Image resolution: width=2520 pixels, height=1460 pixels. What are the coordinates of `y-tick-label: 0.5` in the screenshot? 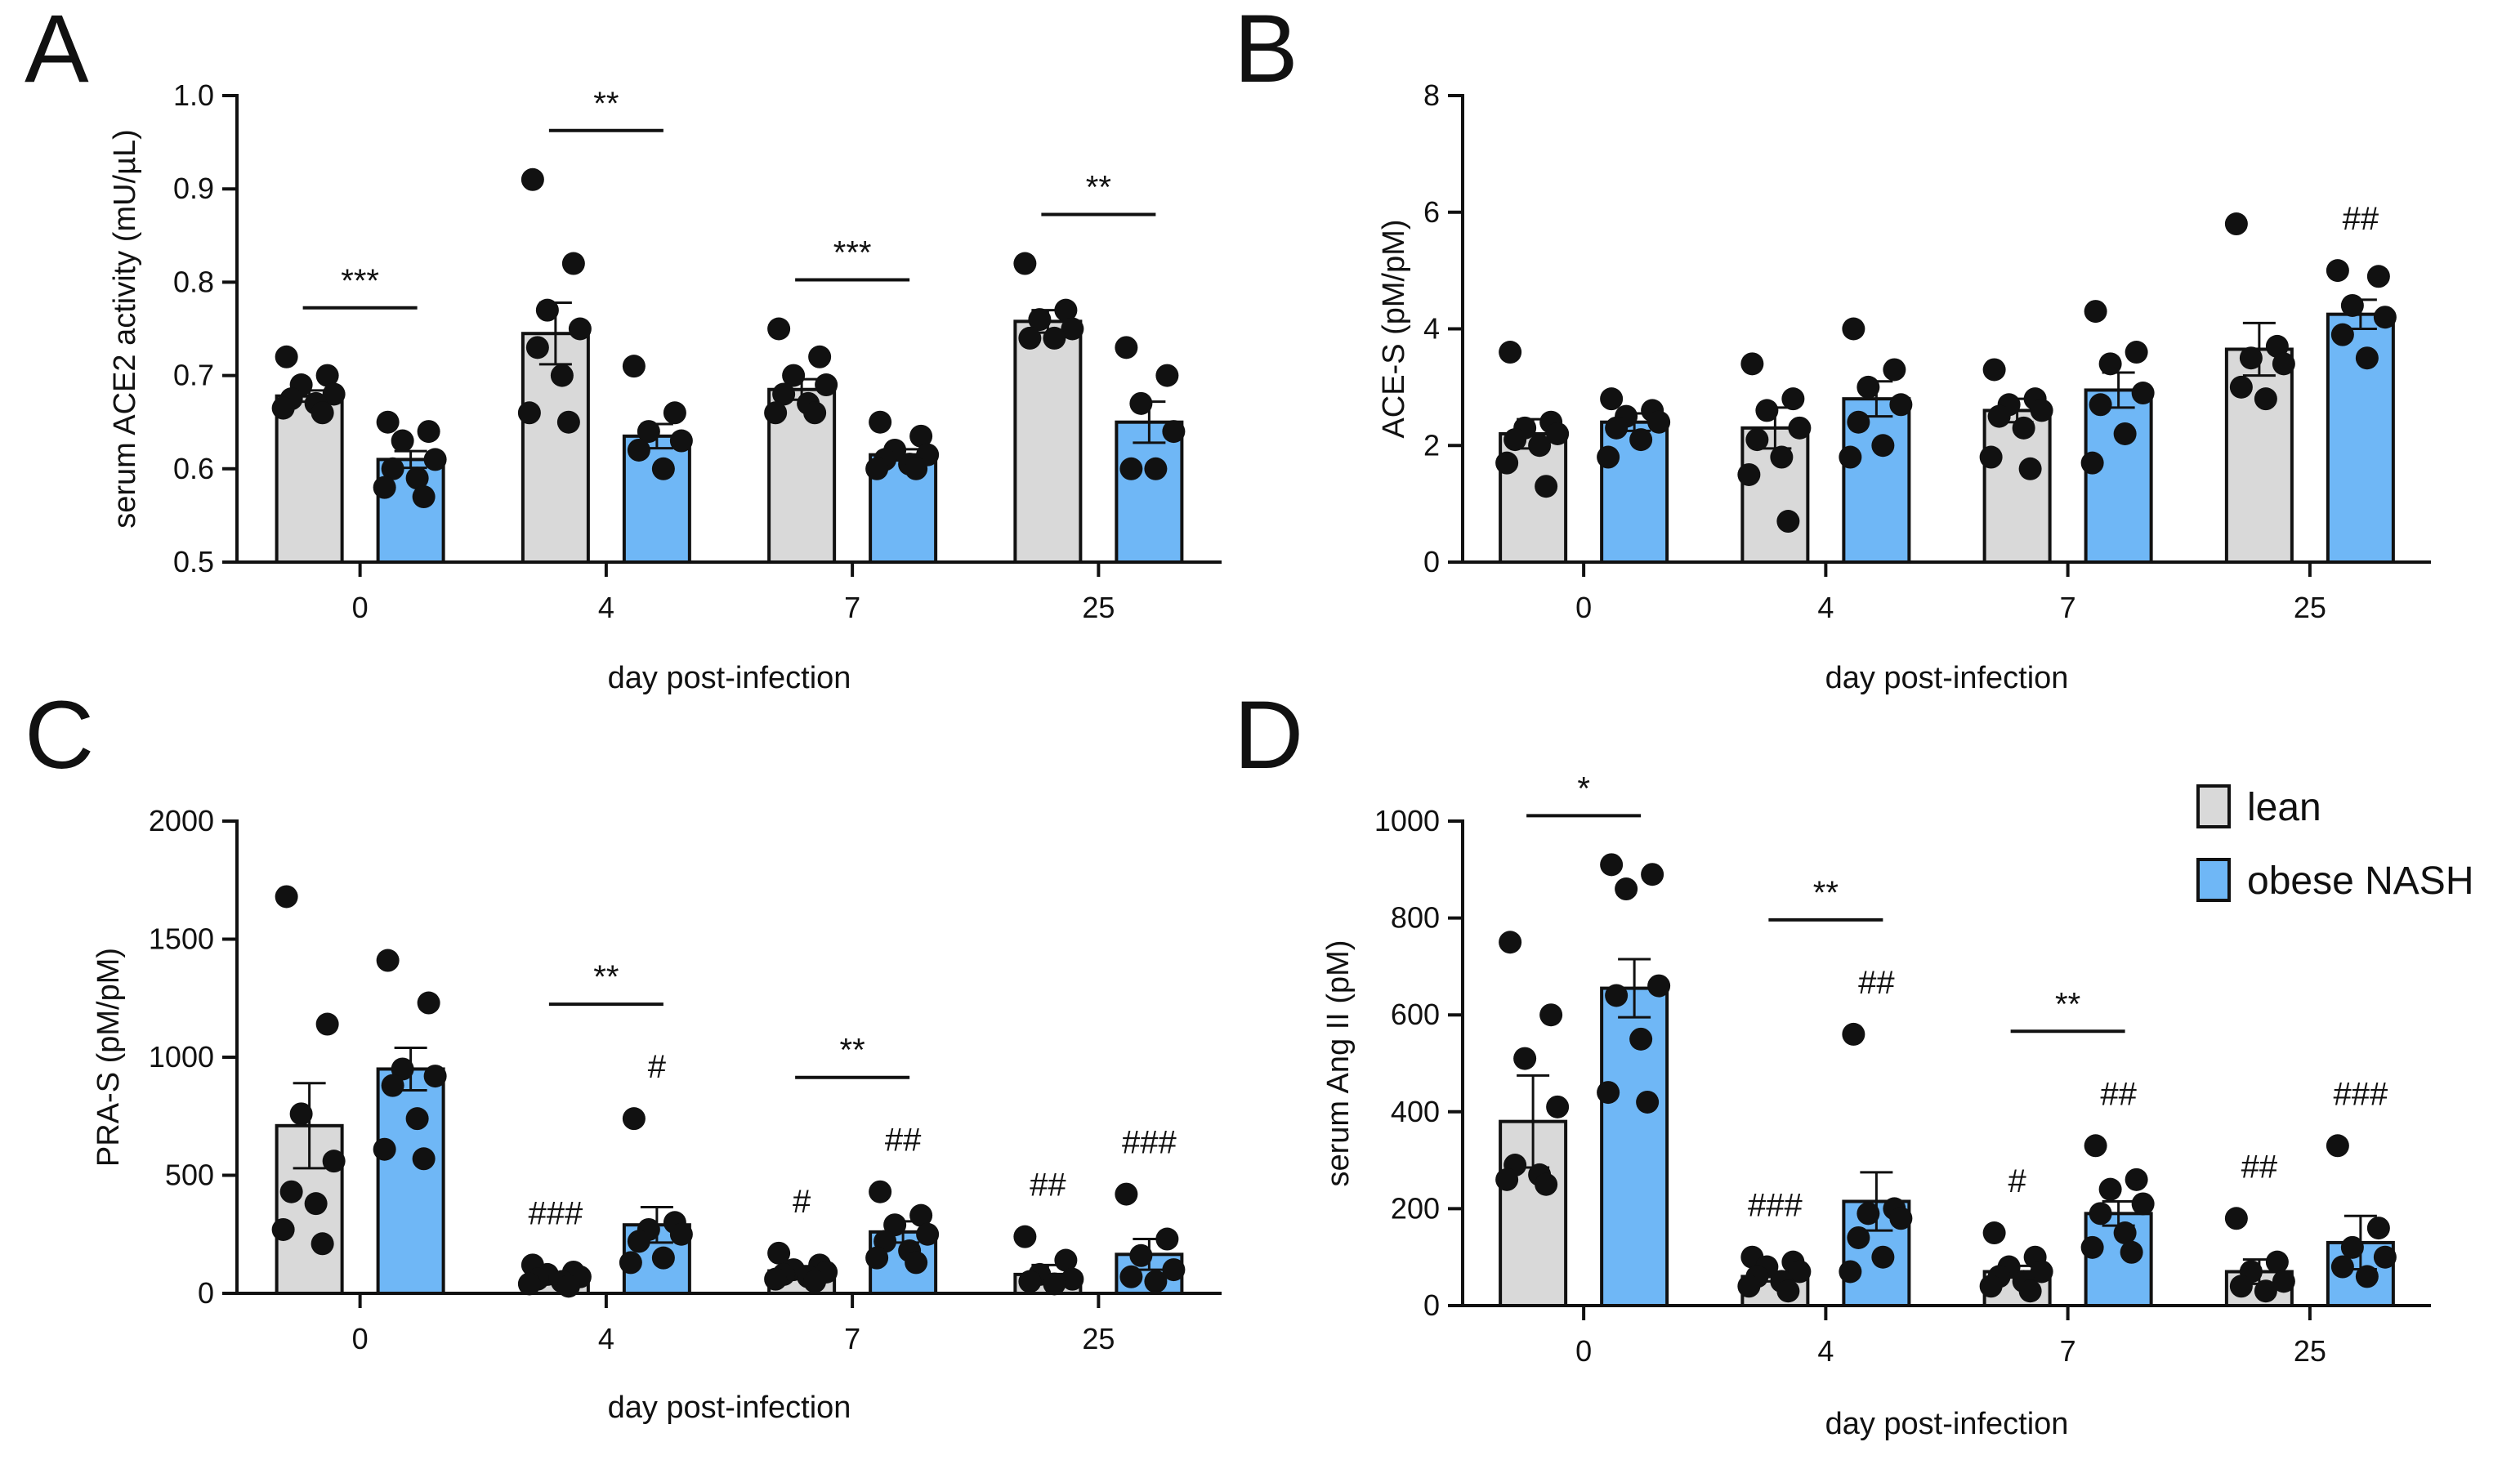 It's located at (193, 561).